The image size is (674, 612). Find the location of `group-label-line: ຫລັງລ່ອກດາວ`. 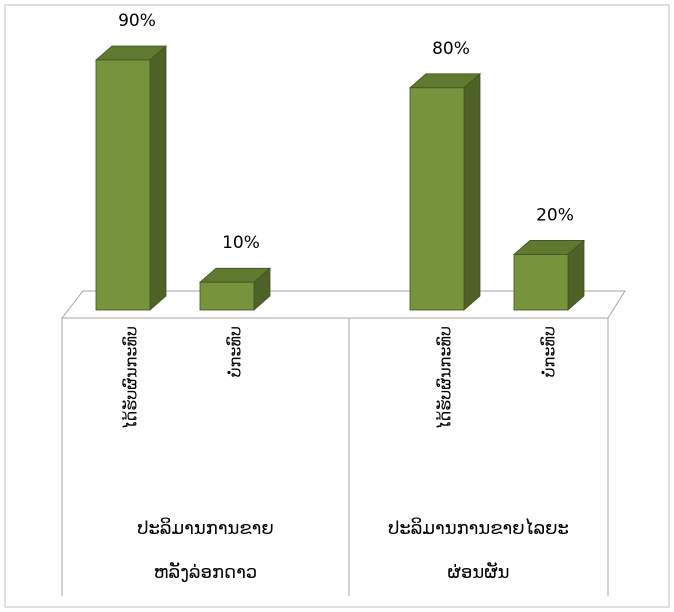

group-label-line: ຫລັງລ່ອກດາວ is located at coordinates (205, 572).